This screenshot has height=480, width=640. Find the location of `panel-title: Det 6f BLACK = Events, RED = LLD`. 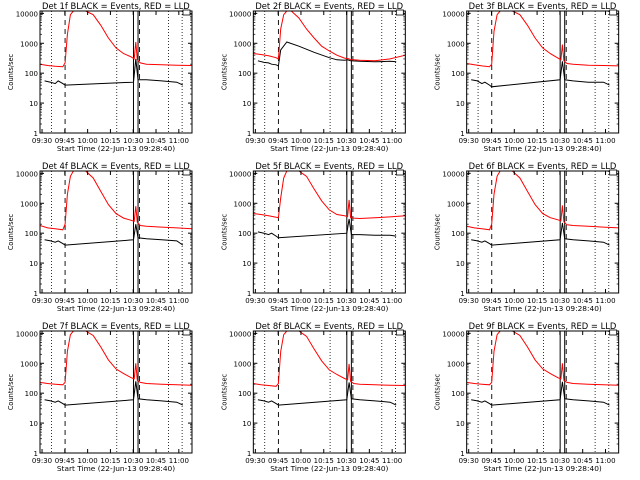

panel-title: Det 6f BLACK = Events, RED = LLD is located at coordinates (543, 166).